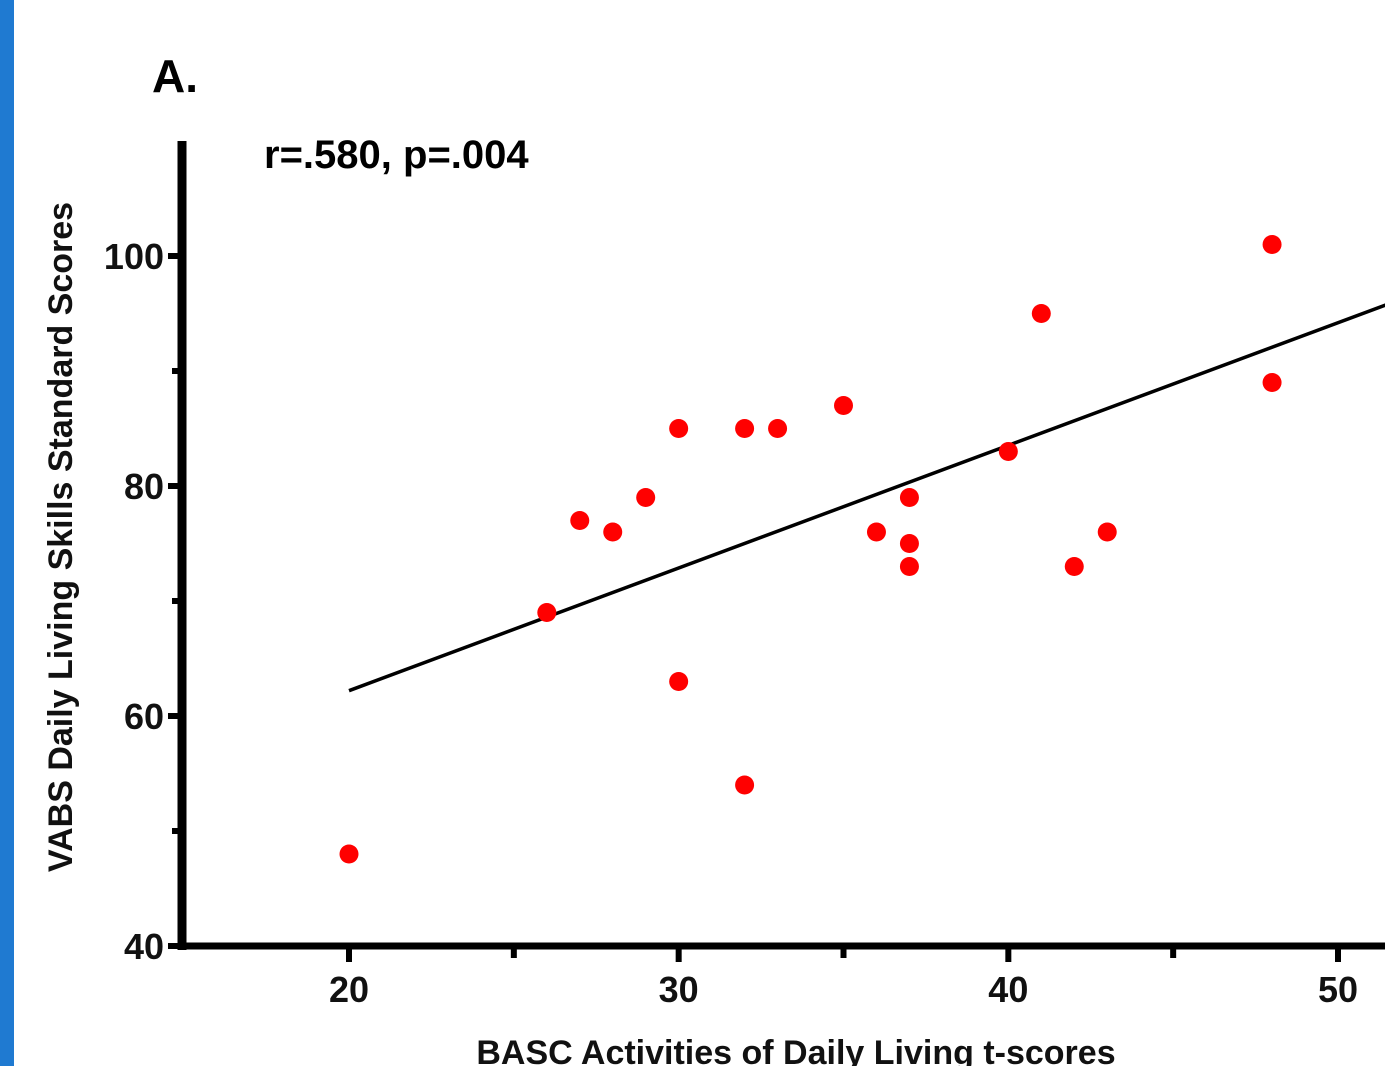  I want to click on y-tick-label: 80, so click(144, 486).